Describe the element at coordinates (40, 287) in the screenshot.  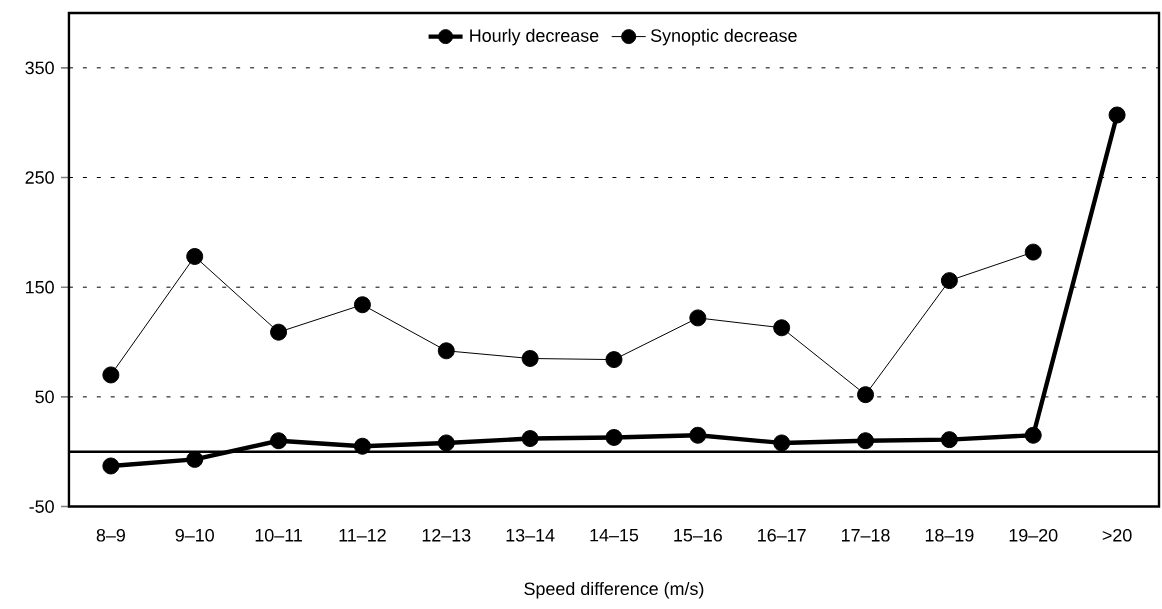
I see `y-tick-label: 150` at that location.